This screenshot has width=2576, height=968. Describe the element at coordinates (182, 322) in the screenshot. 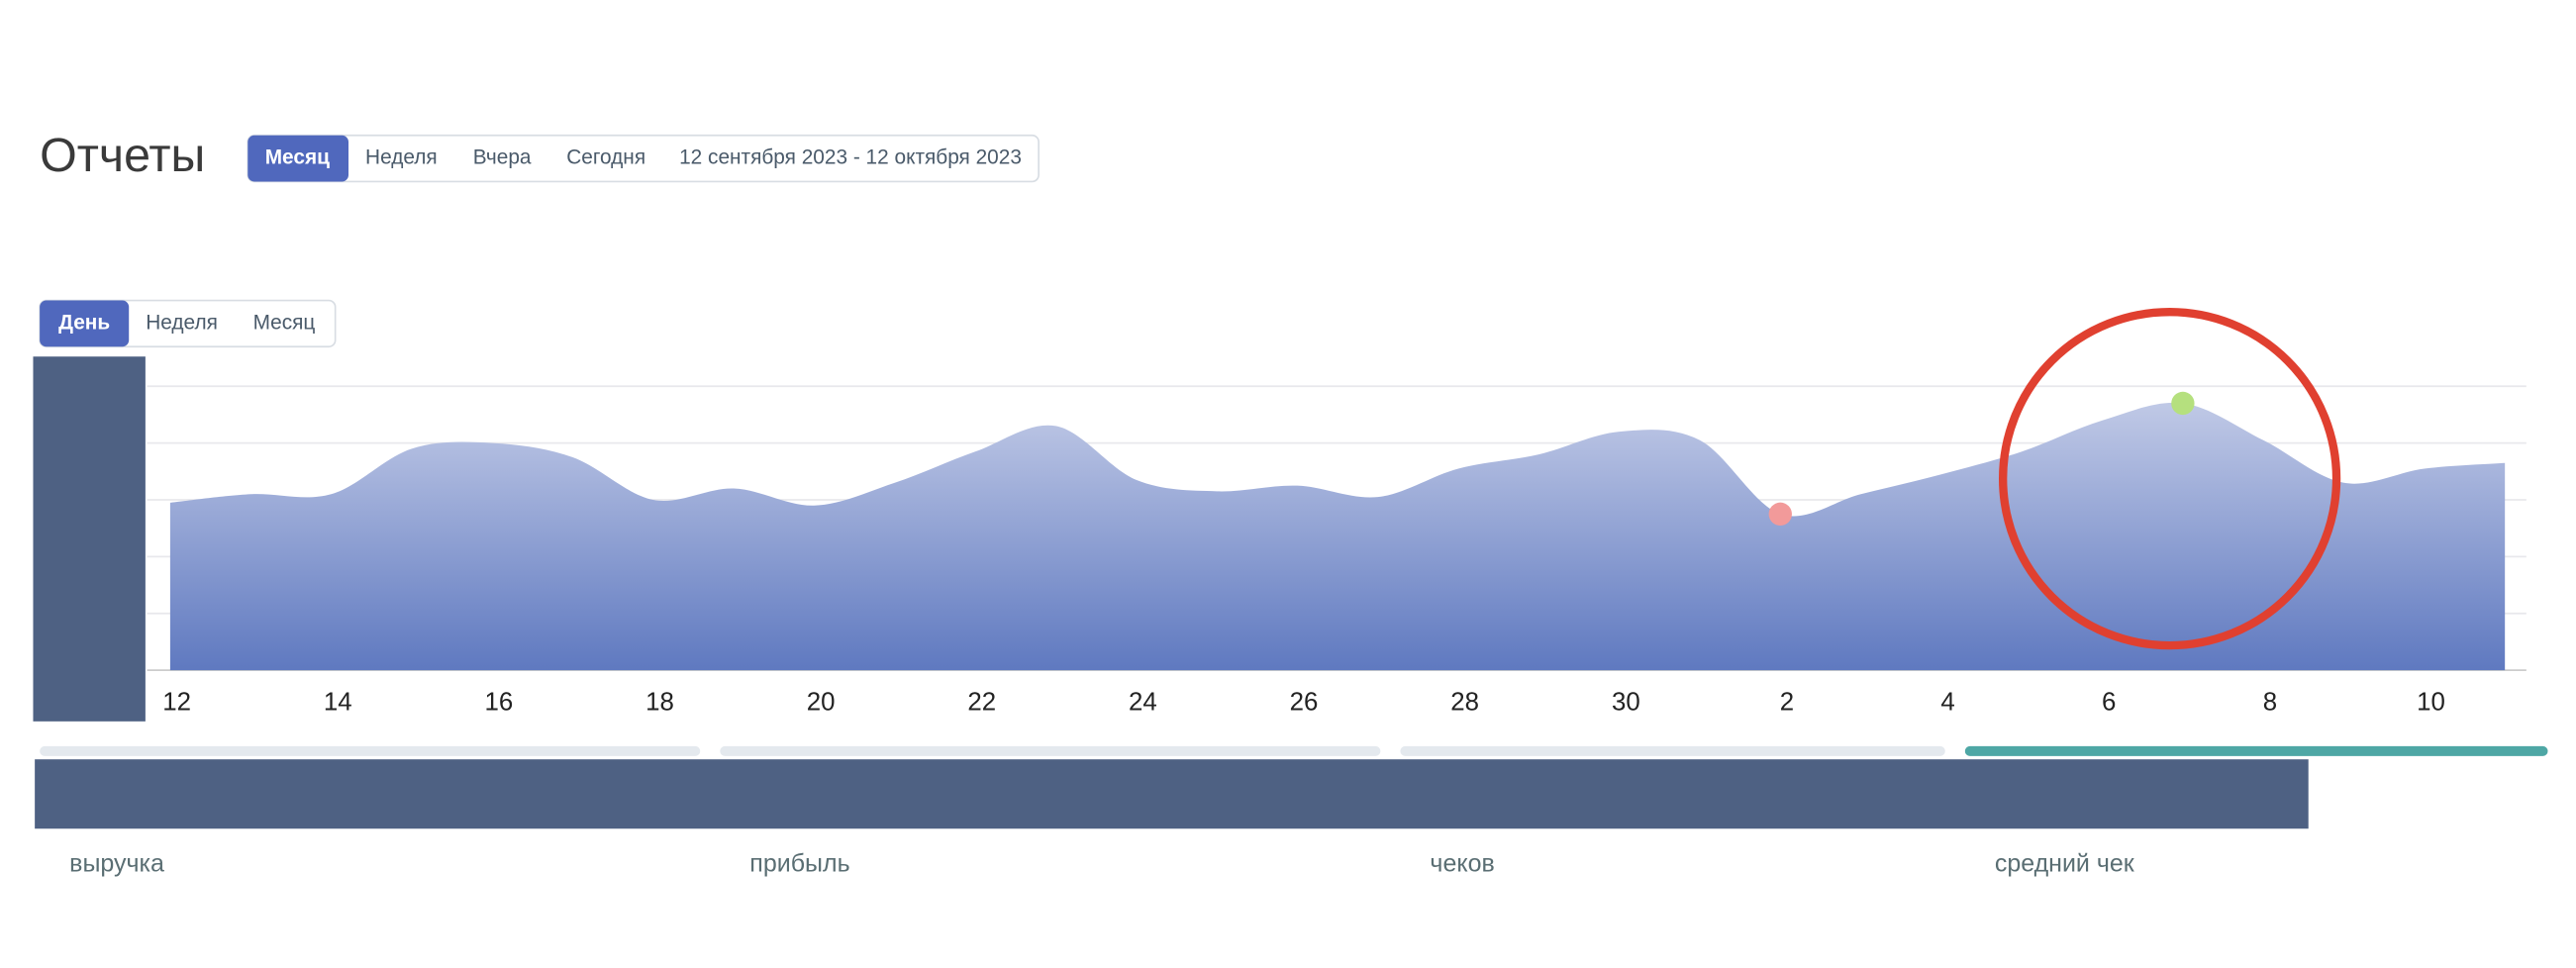

I see `granularity-tab: Неделя` at that location.